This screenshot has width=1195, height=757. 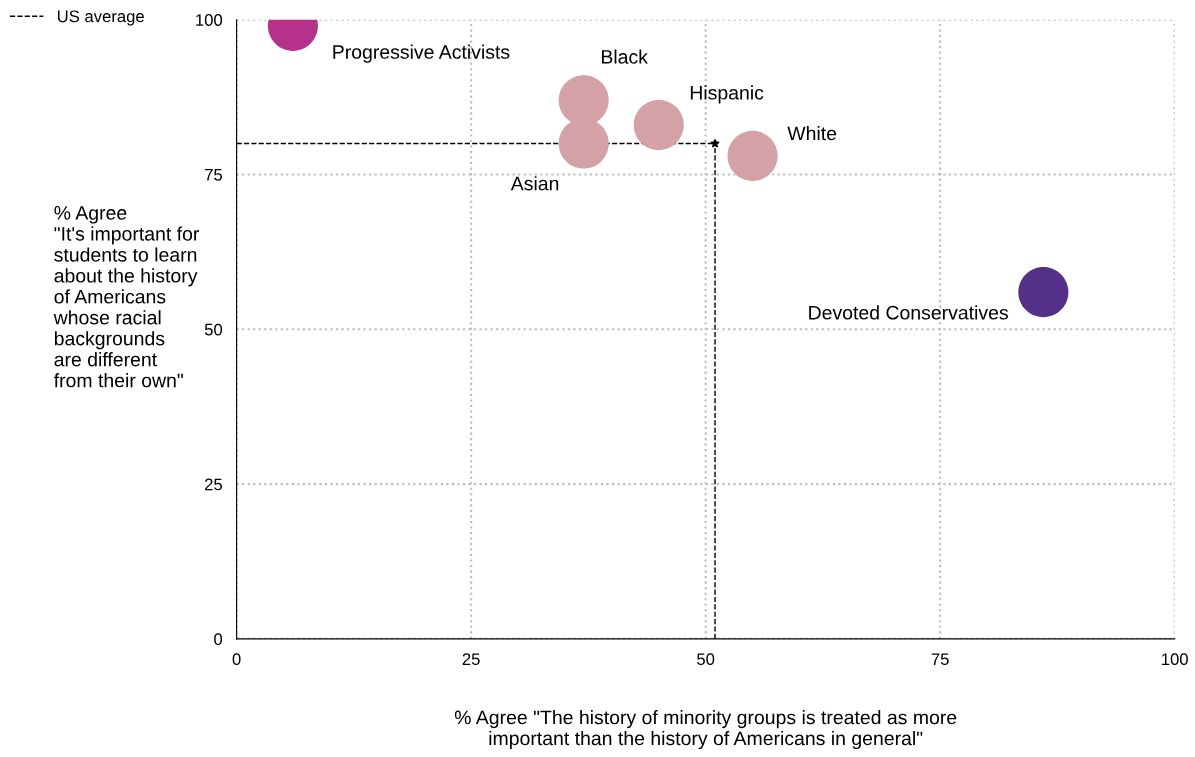 What do you see at coordinates (534, 183) in the screenshot?
I see `series-label: Asian` at bounding box center [534, 183].